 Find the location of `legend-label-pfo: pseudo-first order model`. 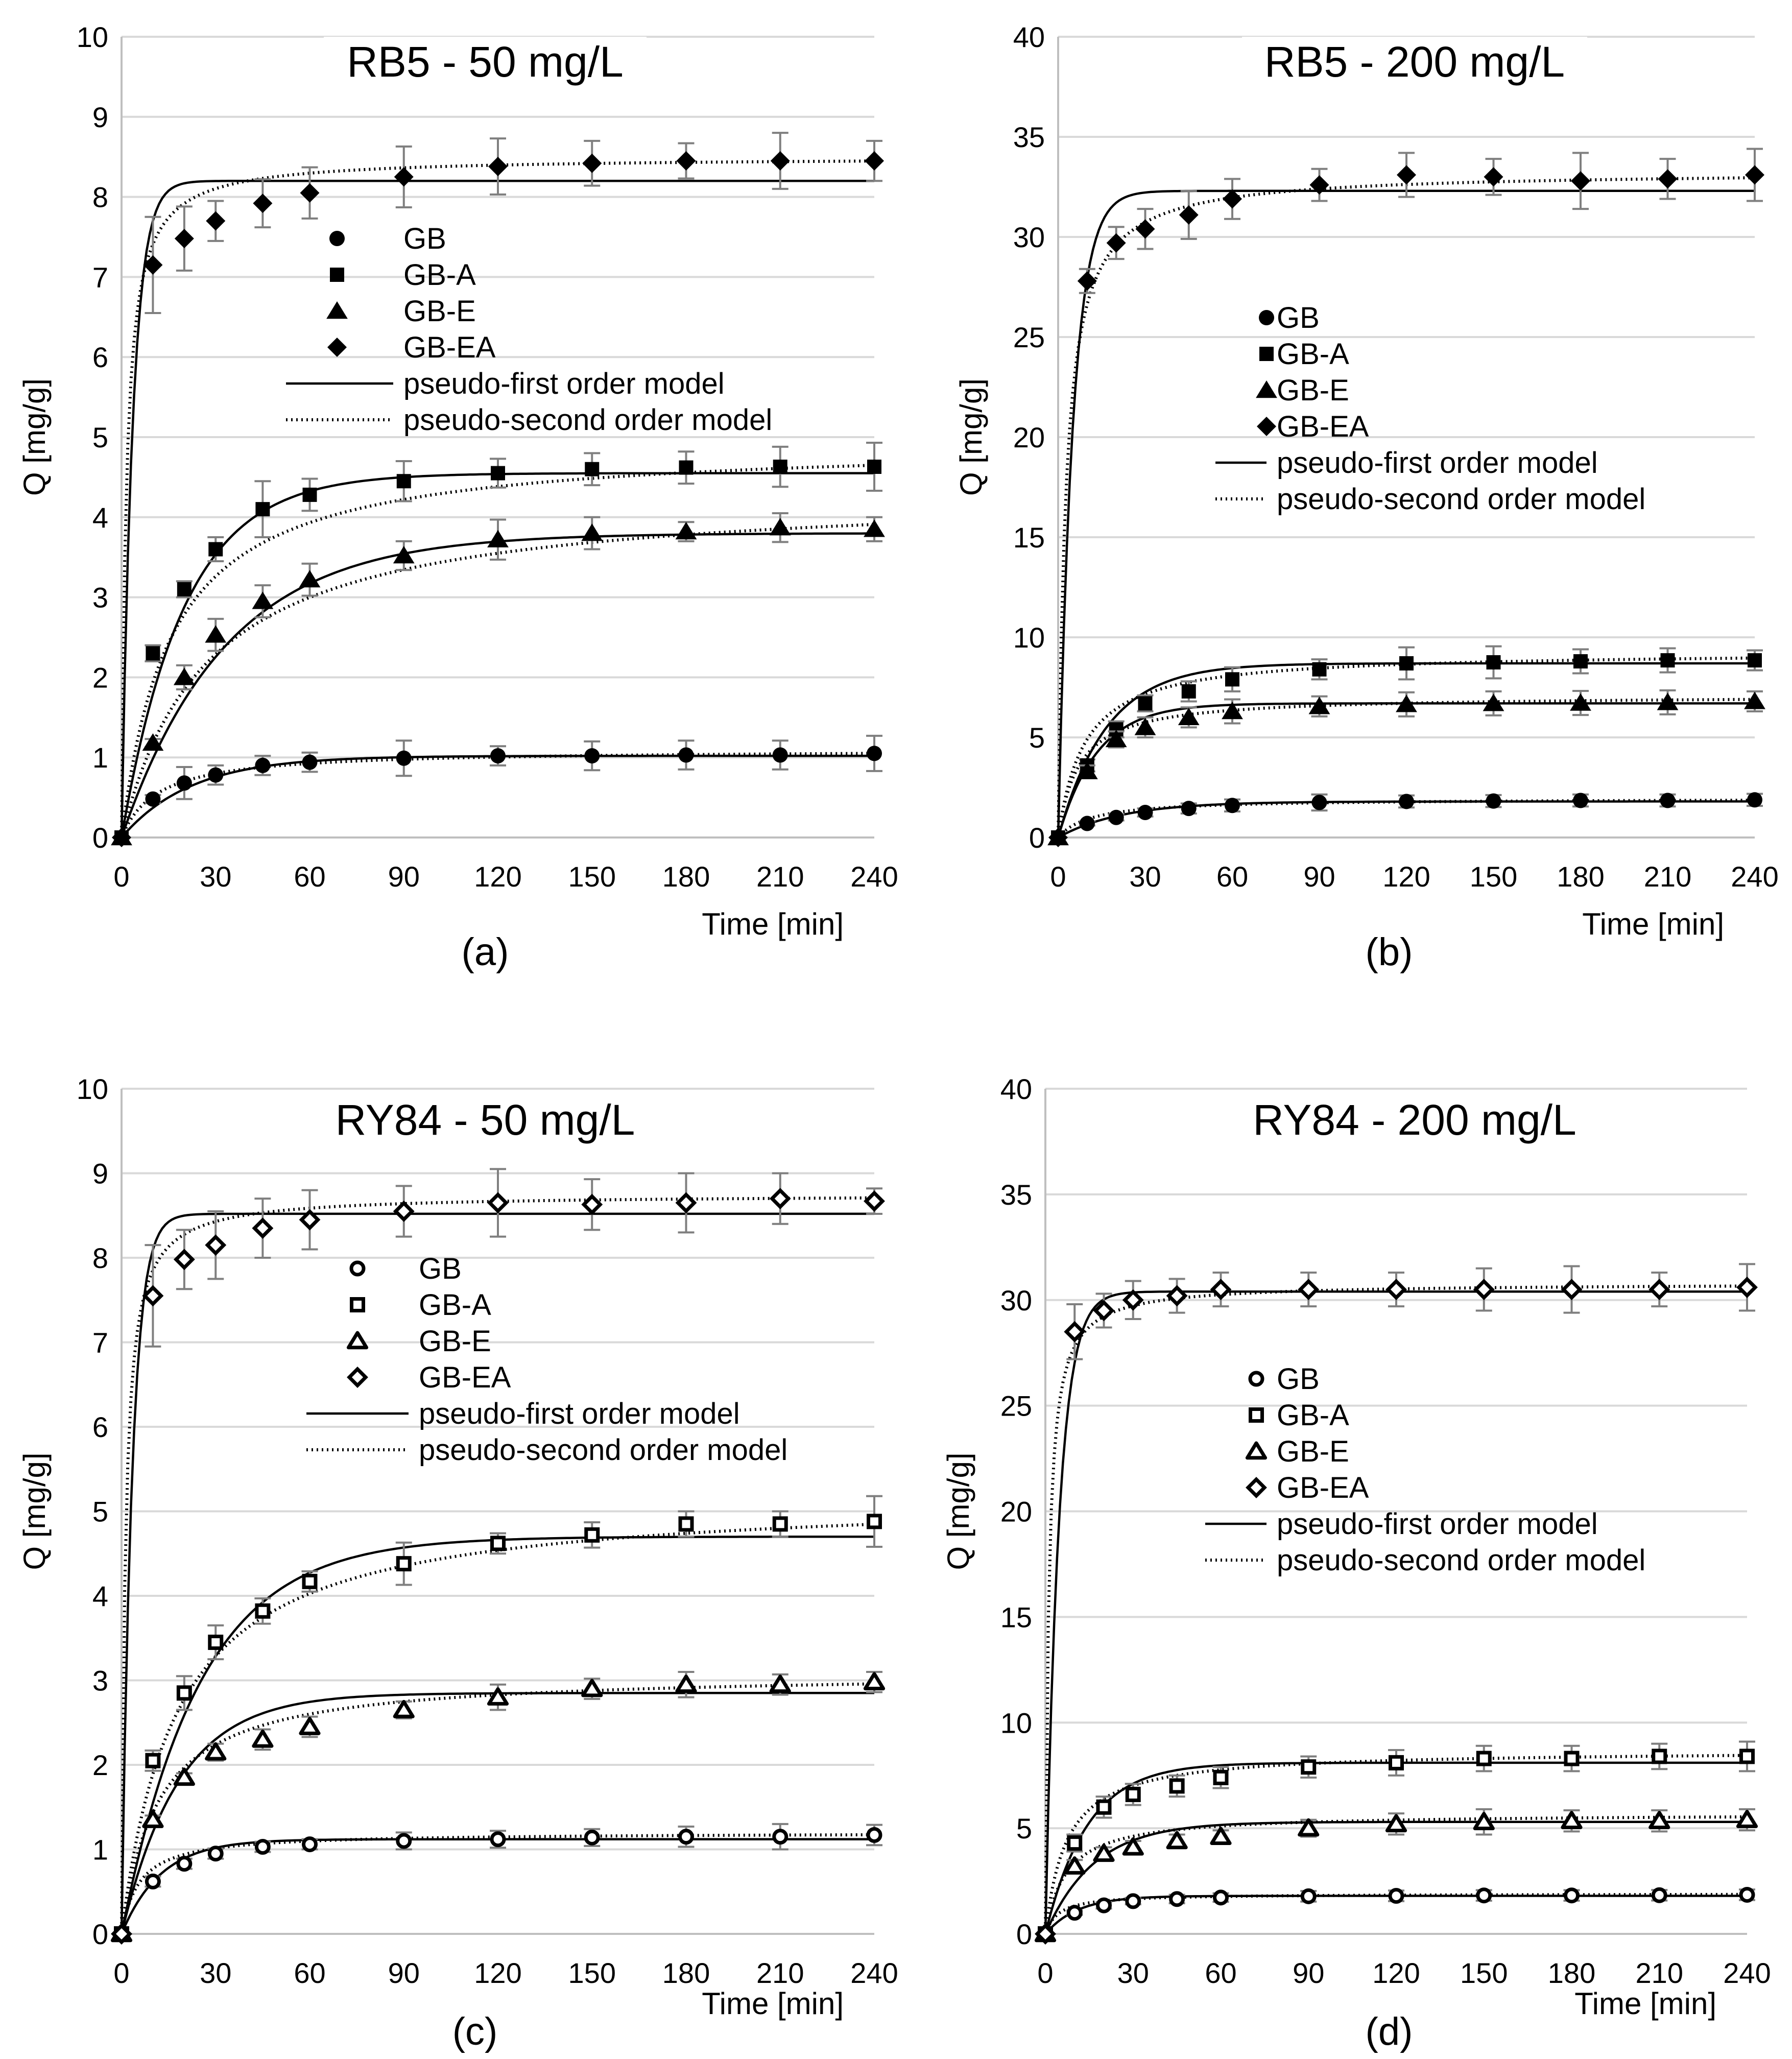

legend-label-pfo: pseudo-first order model is located at coordinates (579, 1413).